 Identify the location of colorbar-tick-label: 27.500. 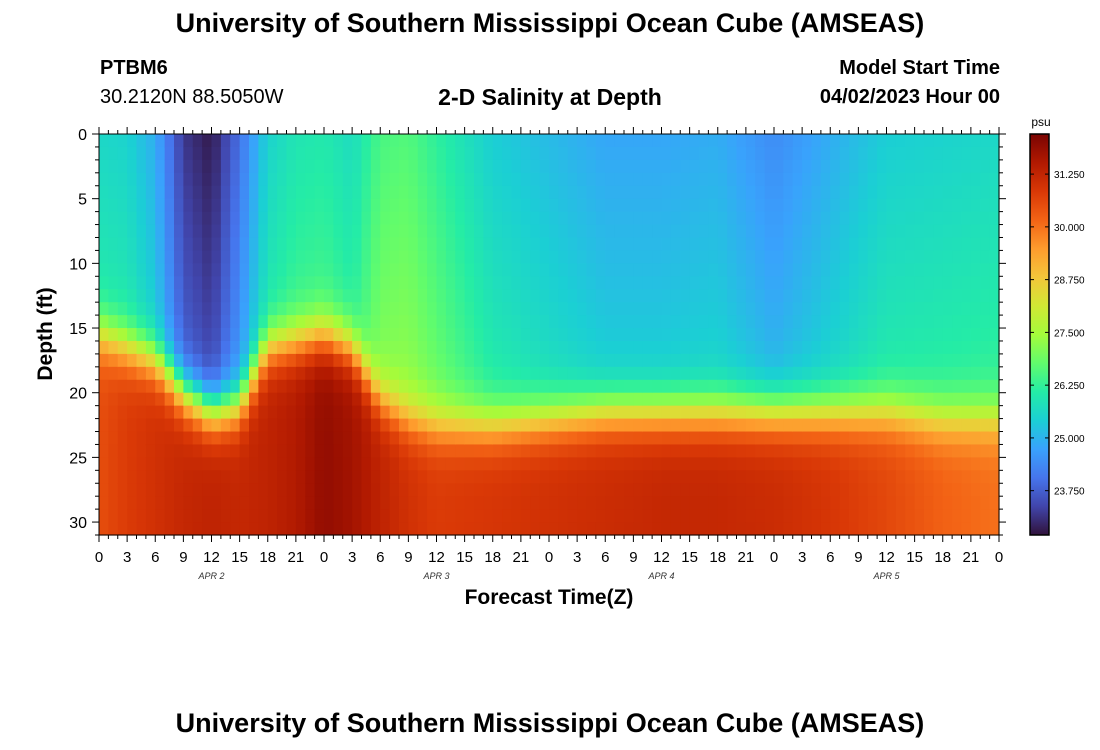
(1069, 333).